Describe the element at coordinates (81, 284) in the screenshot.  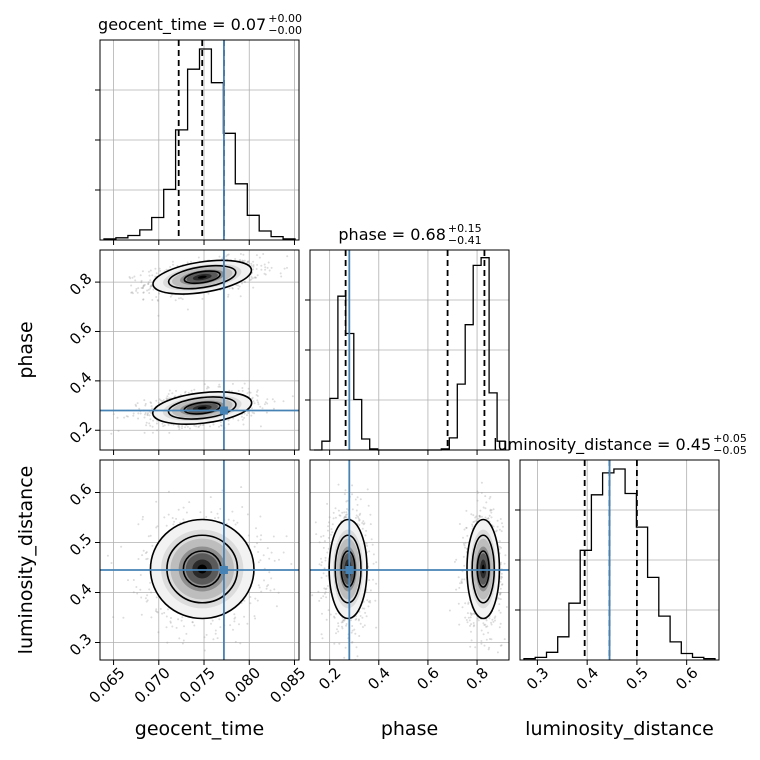
I see `y-tick-label: 0.8` at that location.